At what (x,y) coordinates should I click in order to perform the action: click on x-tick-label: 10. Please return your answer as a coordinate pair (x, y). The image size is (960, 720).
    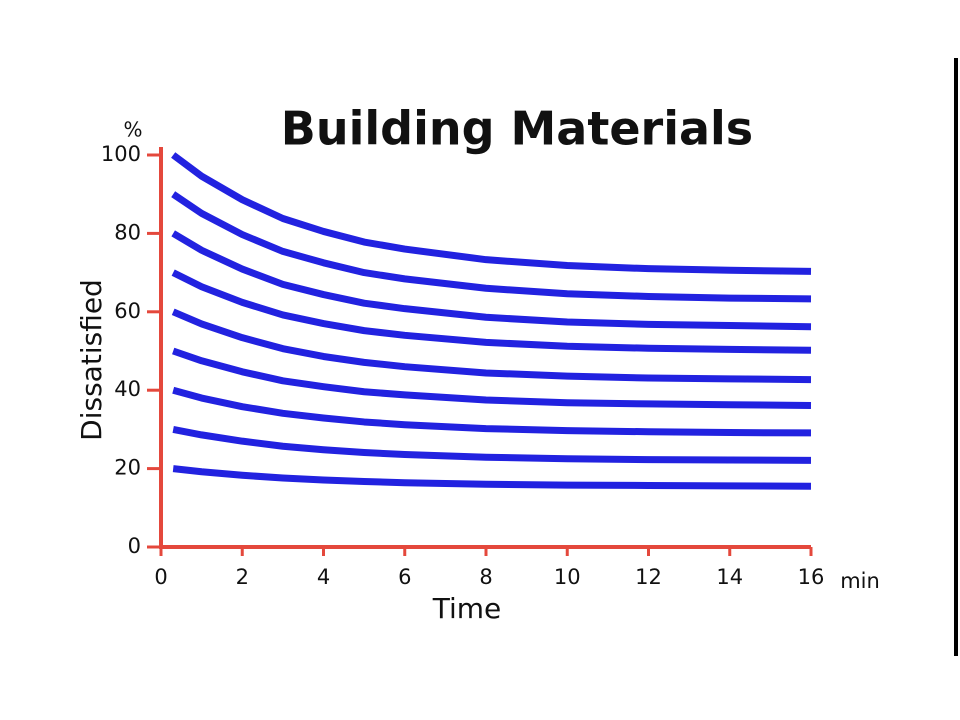
    Looking at the image, I should click on (567, 577).